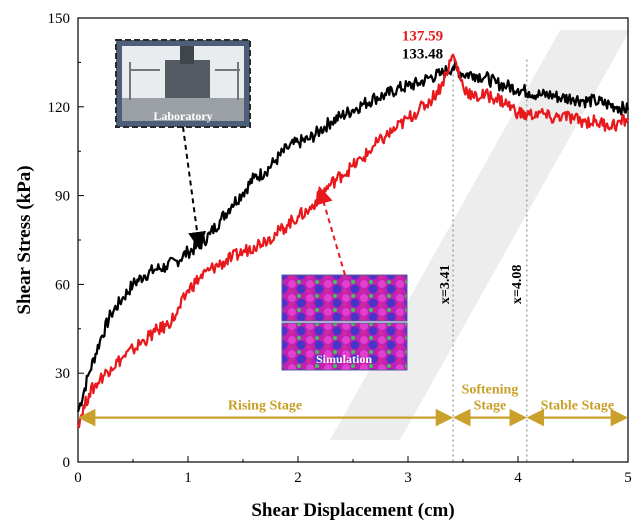 The height and width of the screenshot is (526, 632). Describe the element at coordinates (24, 239) in the screenshot. I see `y-axis-title: Shear Stress (kPa)` at that location.